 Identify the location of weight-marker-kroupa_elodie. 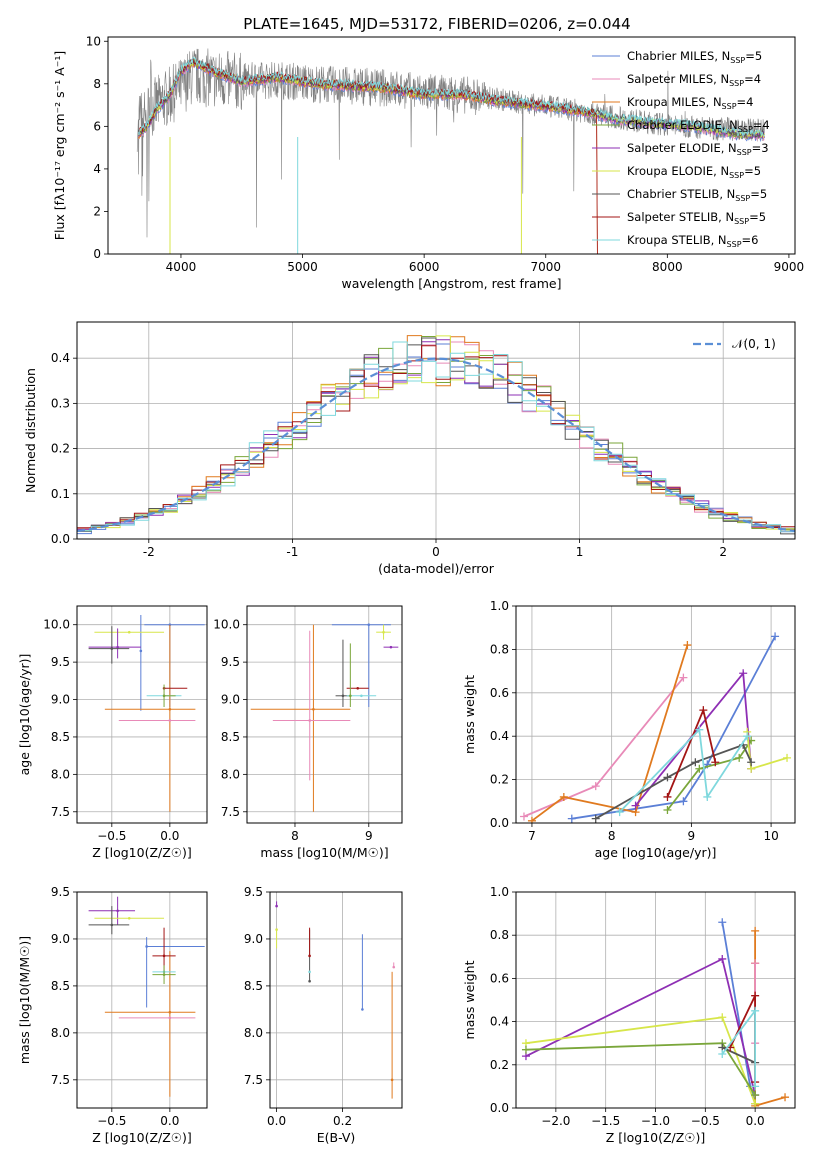
(722, 1017).